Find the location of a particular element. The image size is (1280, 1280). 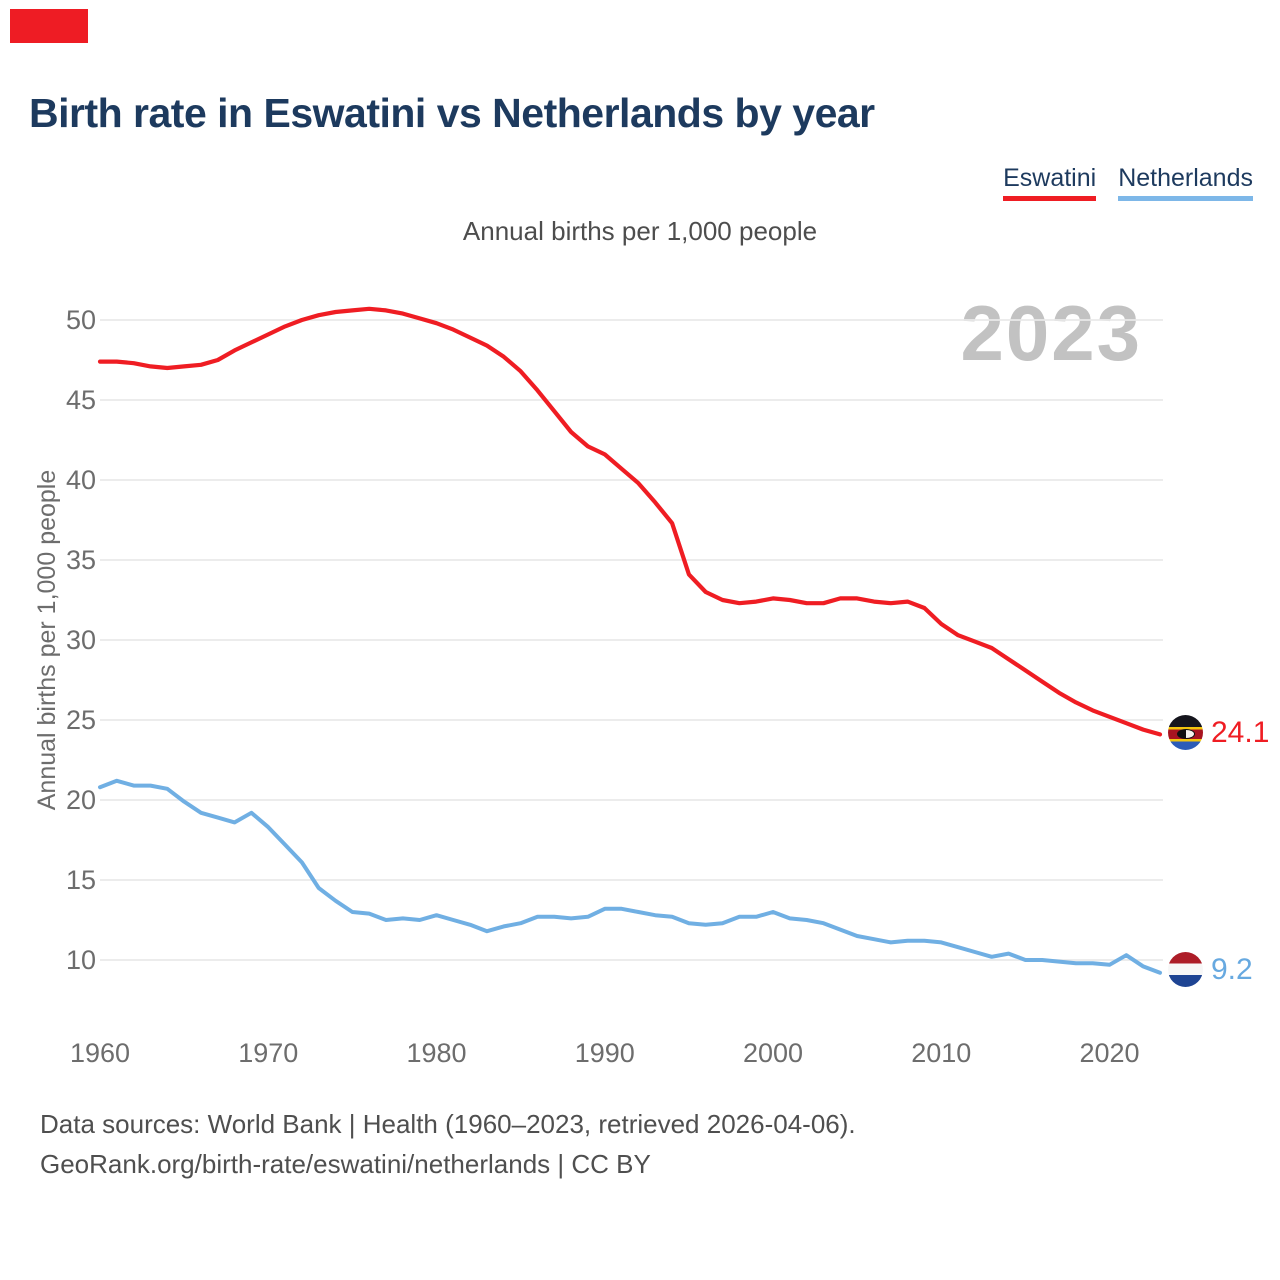

x-tick-label: 2020 is located at coordinates (1109, 1053).